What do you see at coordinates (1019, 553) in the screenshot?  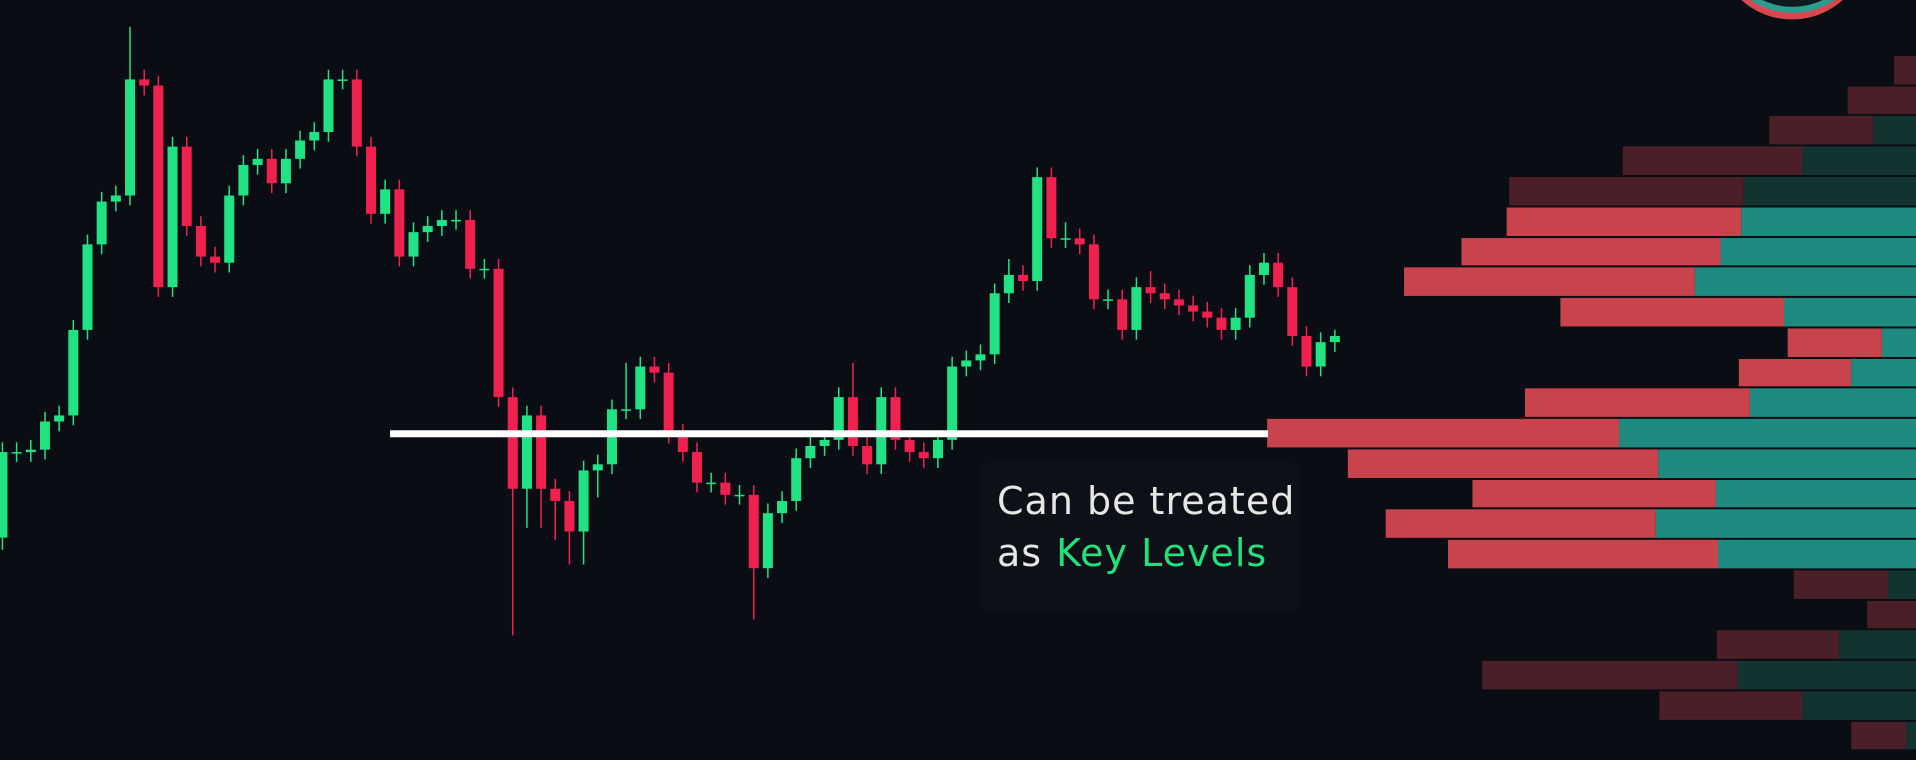 I see `annotation-word: as` at bounding box center [1019, 553].